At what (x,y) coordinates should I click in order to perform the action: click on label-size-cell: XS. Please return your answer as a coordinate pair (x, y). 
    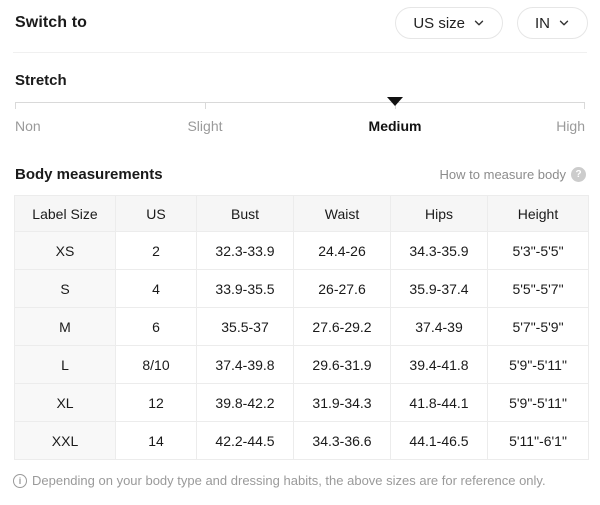
    Looking at the image, I should click on (65, 250).